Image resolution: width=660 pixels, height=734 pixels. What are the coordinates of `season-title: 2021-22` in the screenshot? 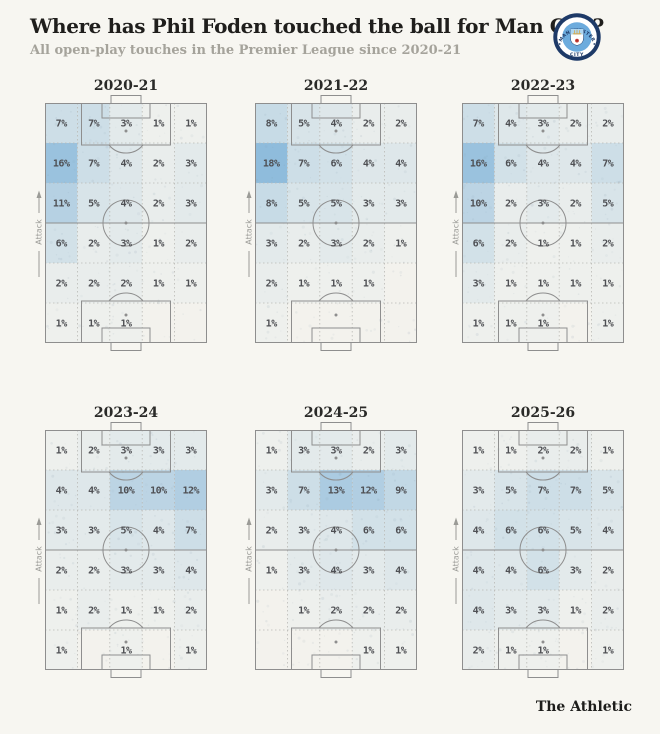 It's located at (336, 86).